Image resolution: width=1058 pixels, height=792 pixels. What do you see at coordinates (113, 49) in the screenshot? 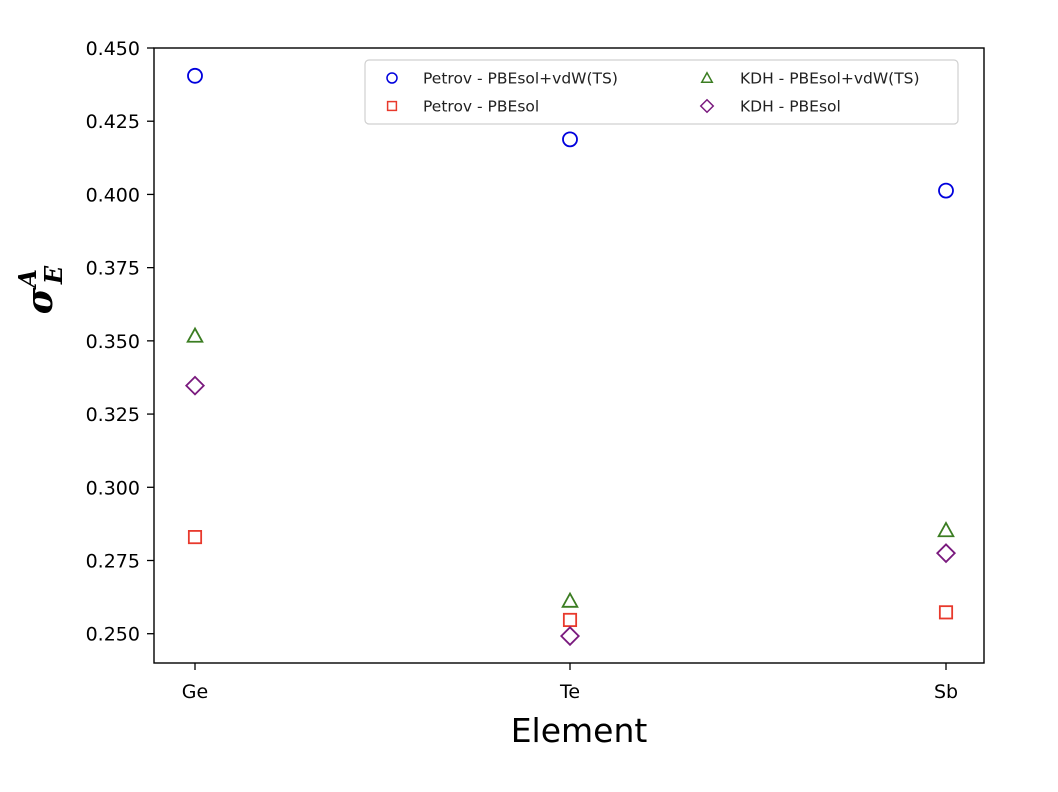
I see `y-tick-label: 0.450` at bounding box center [113, 49].